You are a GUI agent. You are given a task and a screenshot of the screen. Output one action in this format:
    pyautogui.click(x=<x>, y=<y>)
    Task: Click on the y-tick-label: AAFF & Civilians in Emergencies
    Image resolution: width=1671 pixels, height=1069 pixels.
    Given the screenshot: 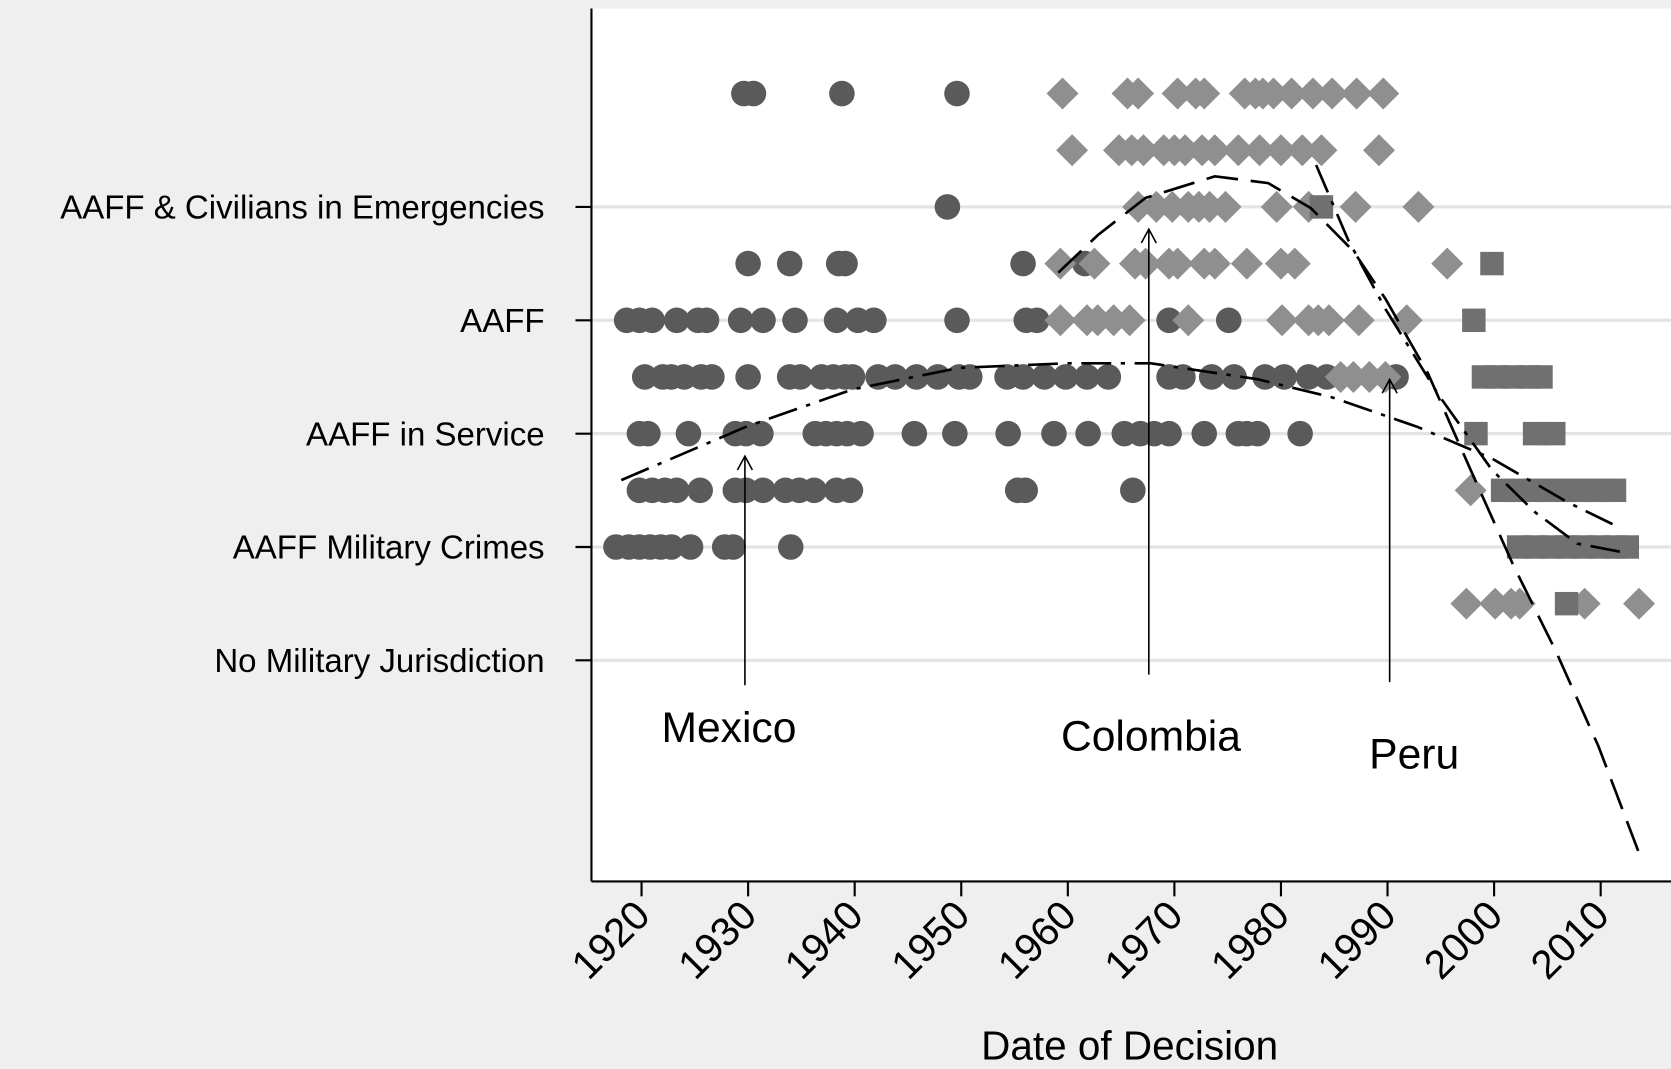 What is the action you would take?
    pyautogui.click(x=302, y=207)
    